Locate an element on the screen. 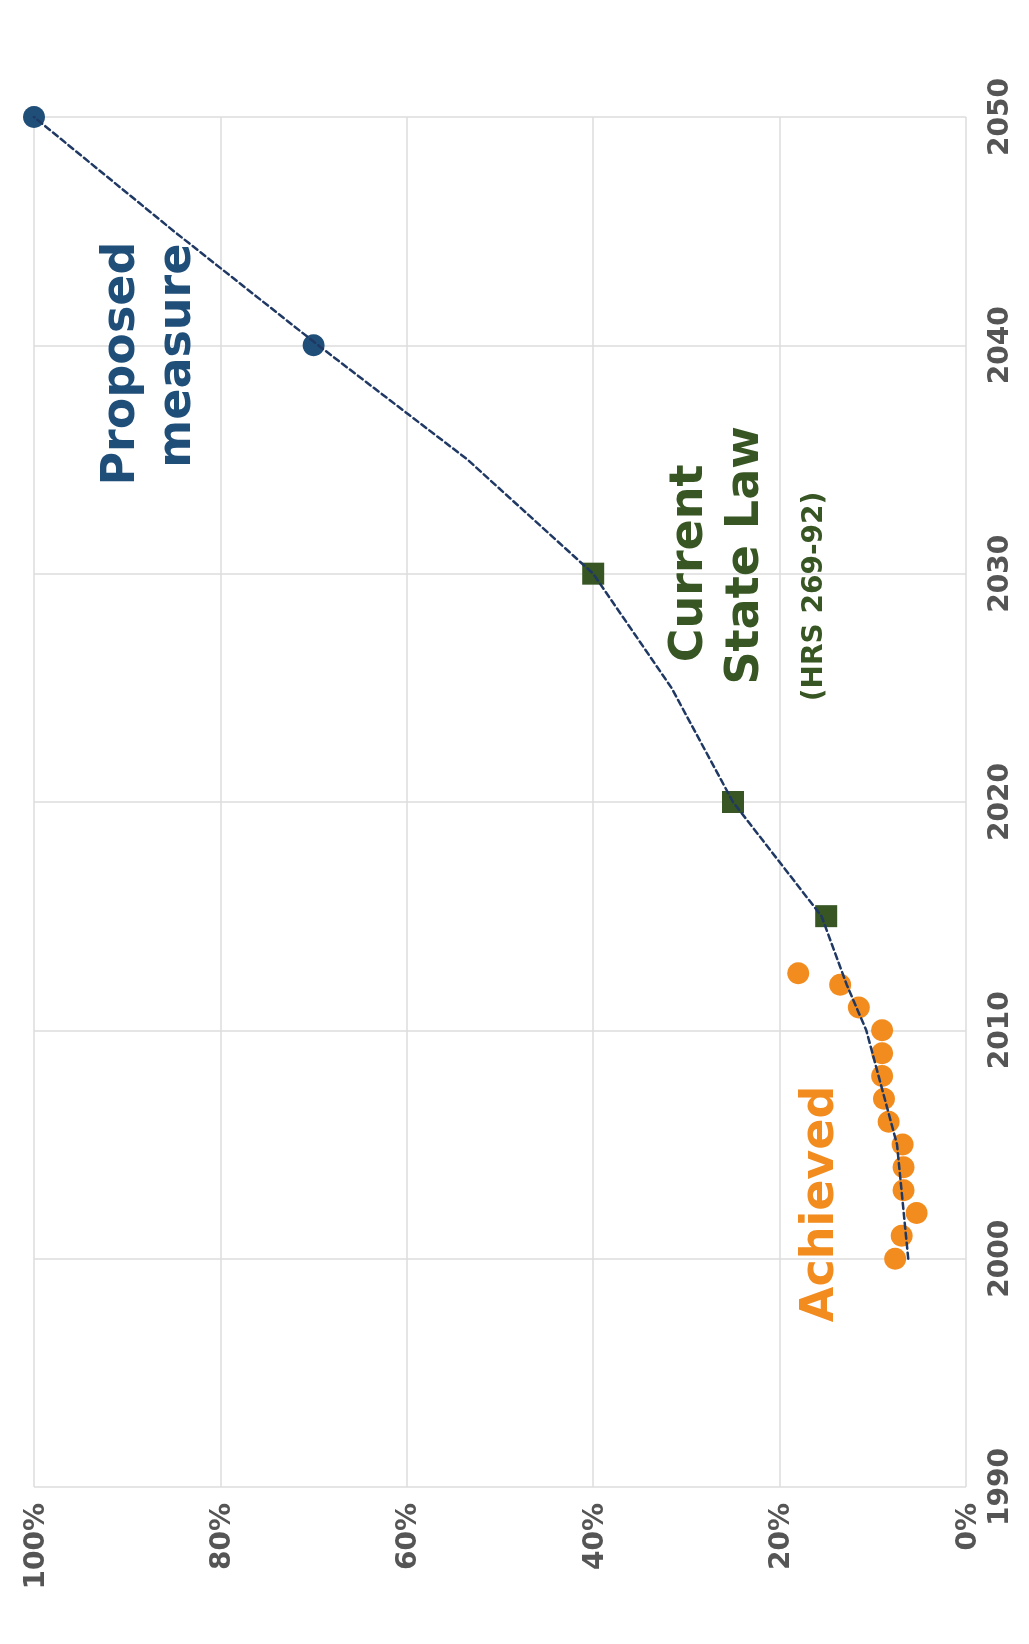 Image resolution: width=1029 pixels, height=1644 pixels. y-tick-label: 2000 is located at coordinates (998, 1258).